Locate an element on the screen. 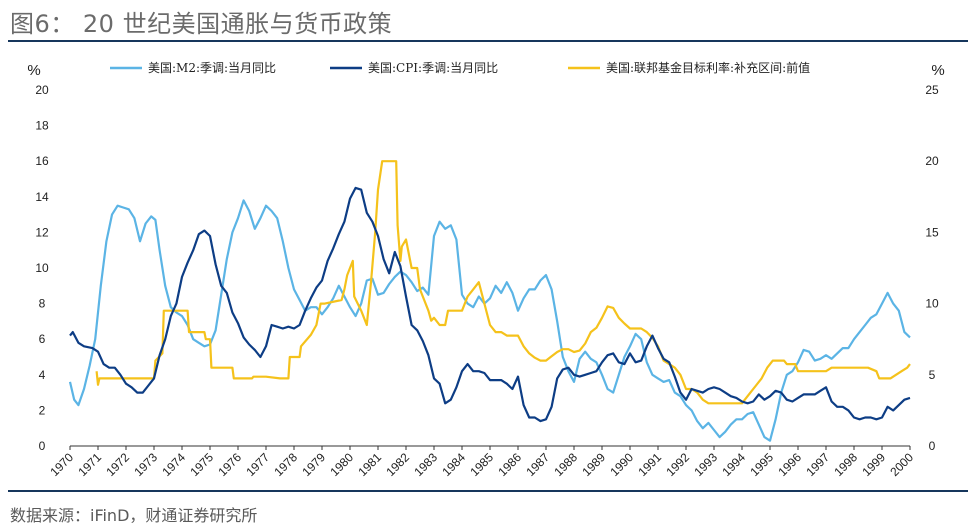 This screenshot has width=974, height=530. left-tick-label: 20 is located at coordinates (42, 90).